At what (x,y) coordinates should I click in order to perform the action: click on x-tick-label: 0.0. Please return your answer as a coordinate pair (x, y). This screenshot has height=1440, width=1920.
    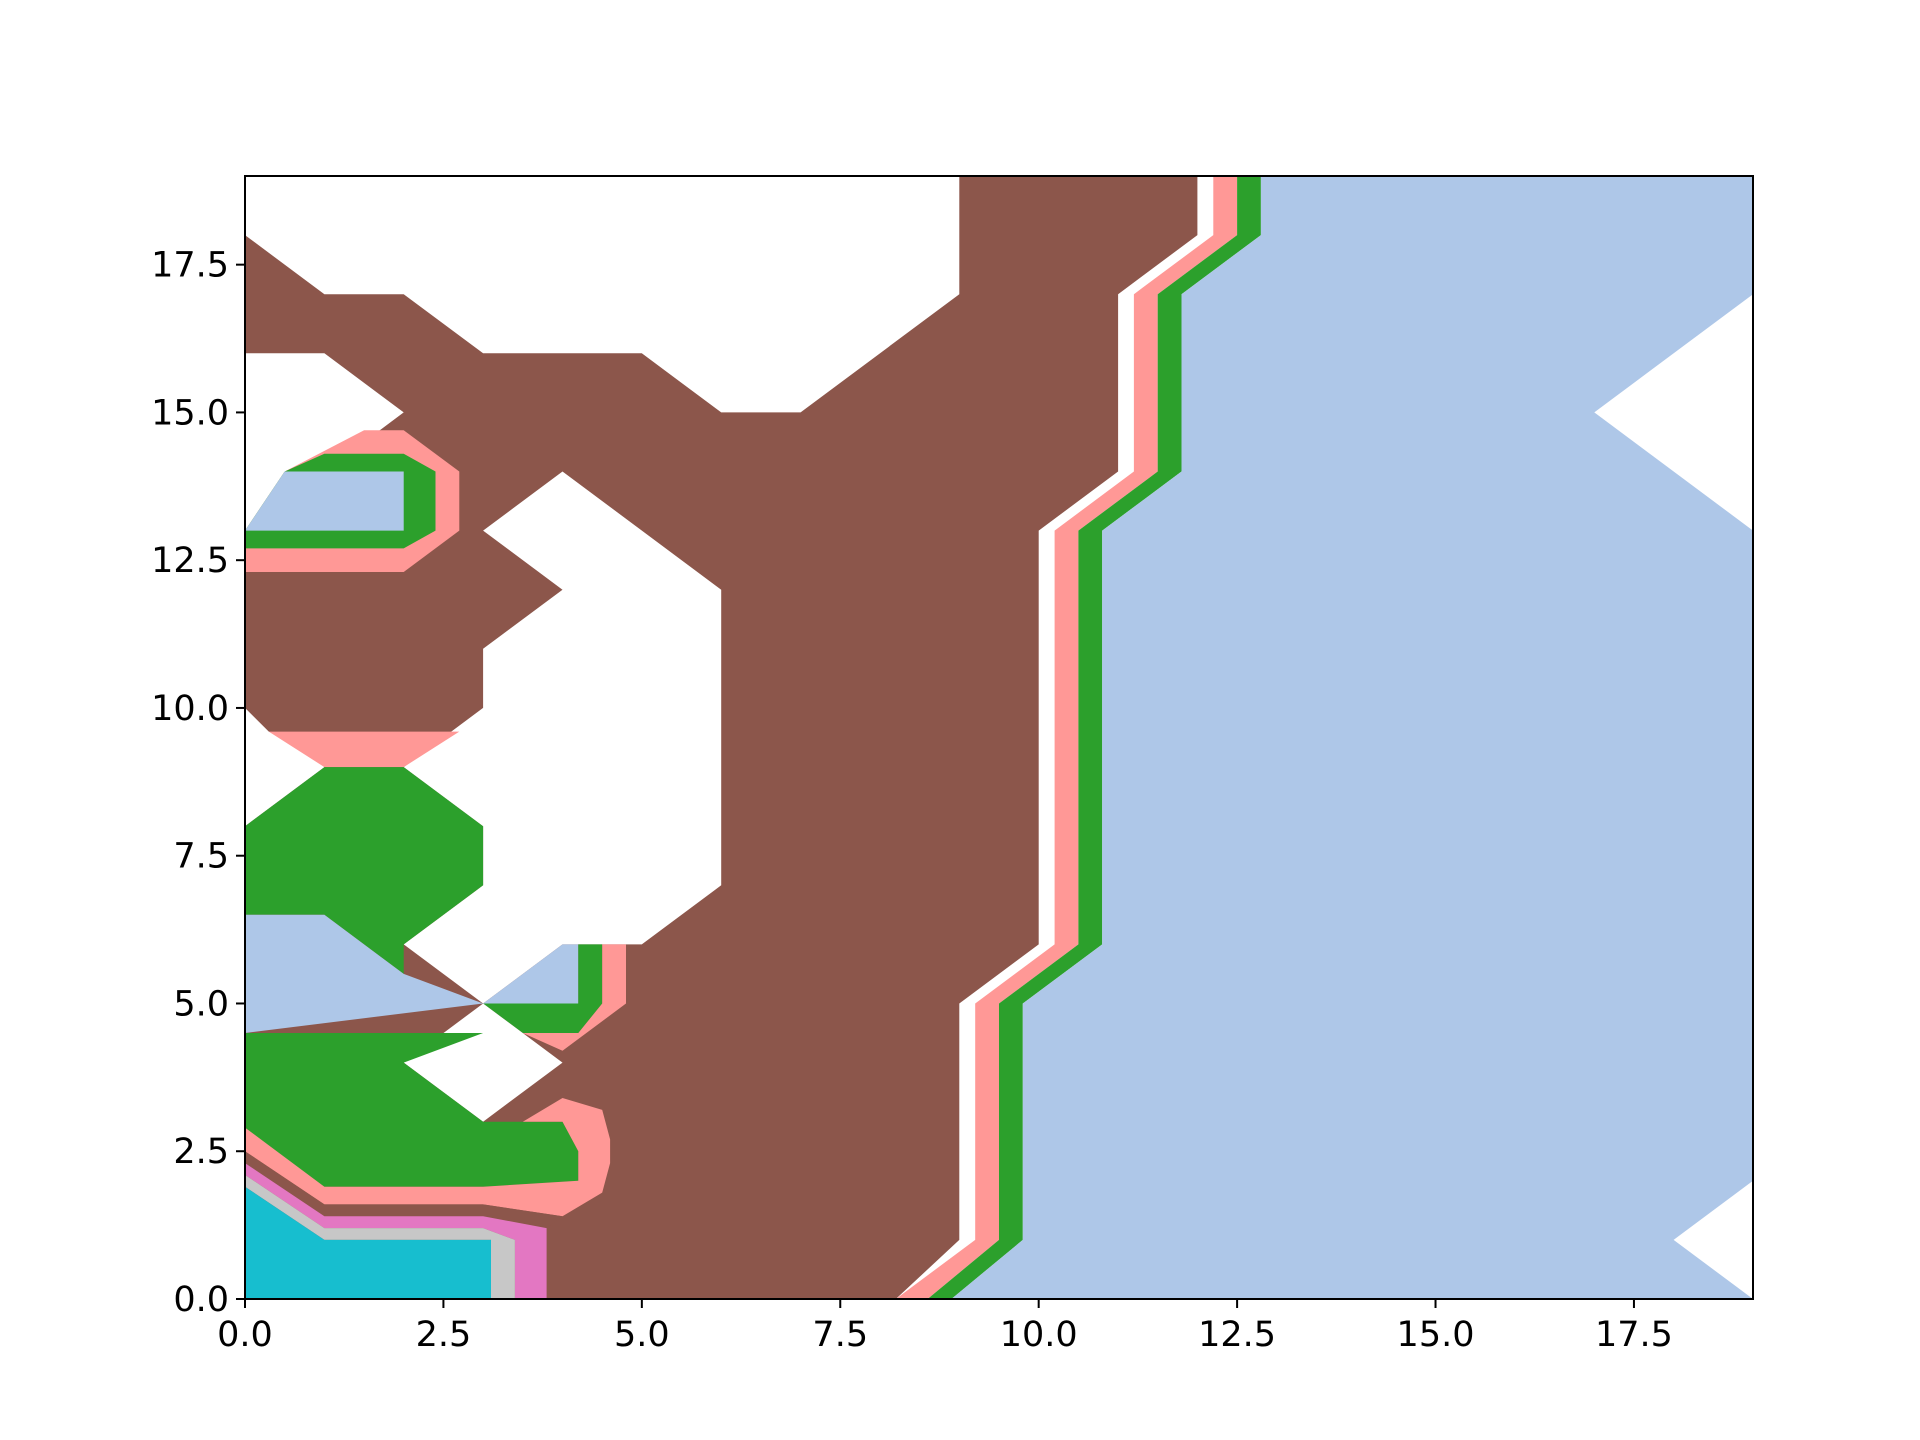
    Looking at the image, I should click on (245, 1335).